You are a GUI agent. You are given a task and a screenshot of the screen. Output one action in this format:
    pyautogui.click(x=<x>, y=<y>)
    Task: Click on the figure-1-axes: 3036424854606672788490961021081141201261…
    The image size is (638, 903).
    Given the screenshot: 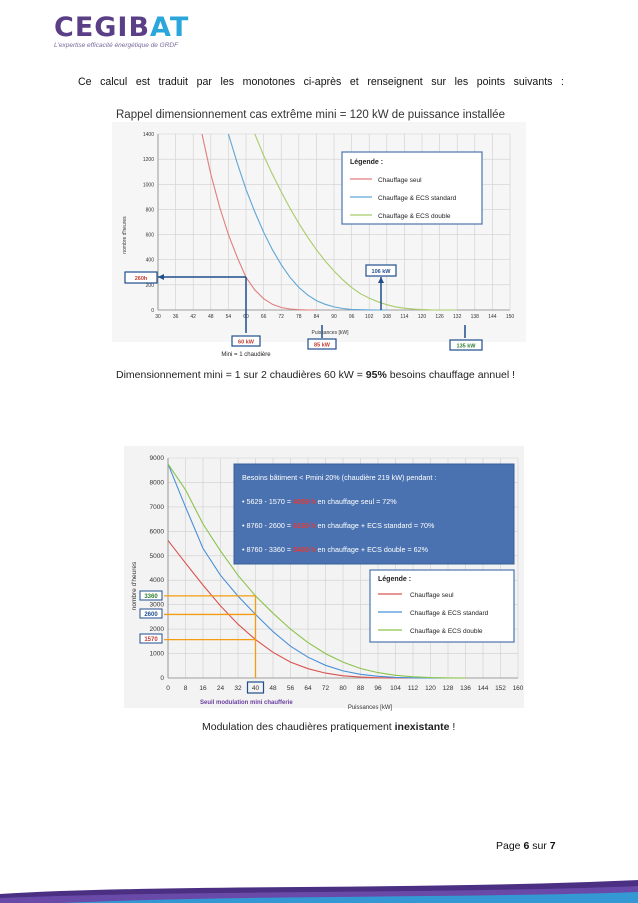 What is the action you would take?
    pyautogui.click(x=329, y=226)
    